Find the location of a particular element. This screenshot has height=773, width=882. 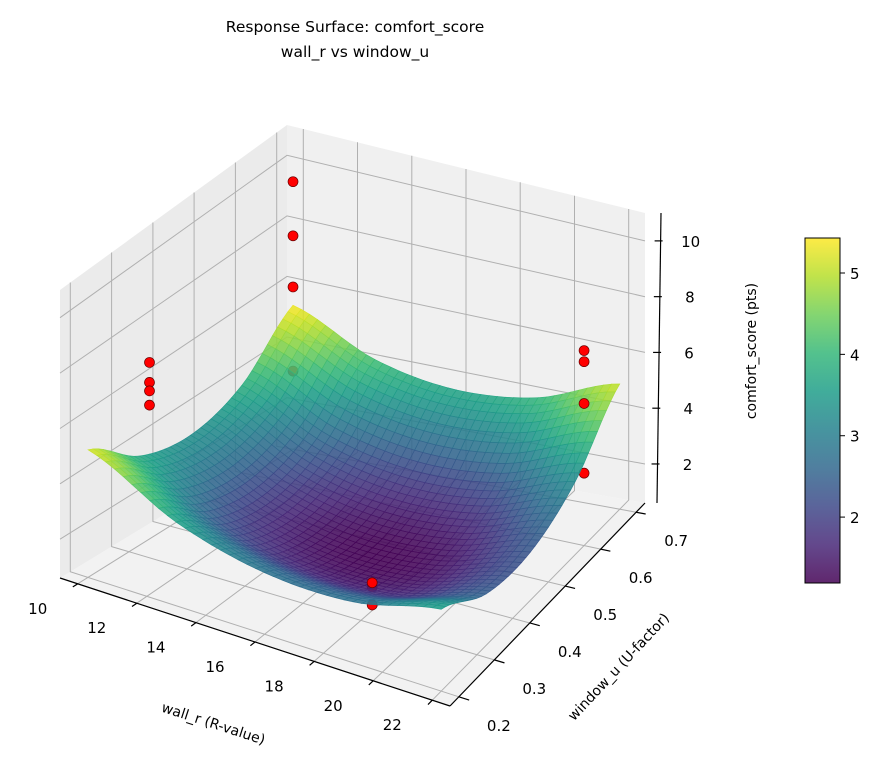

z-tick-label: 10 is located at coordinates (690, 242).